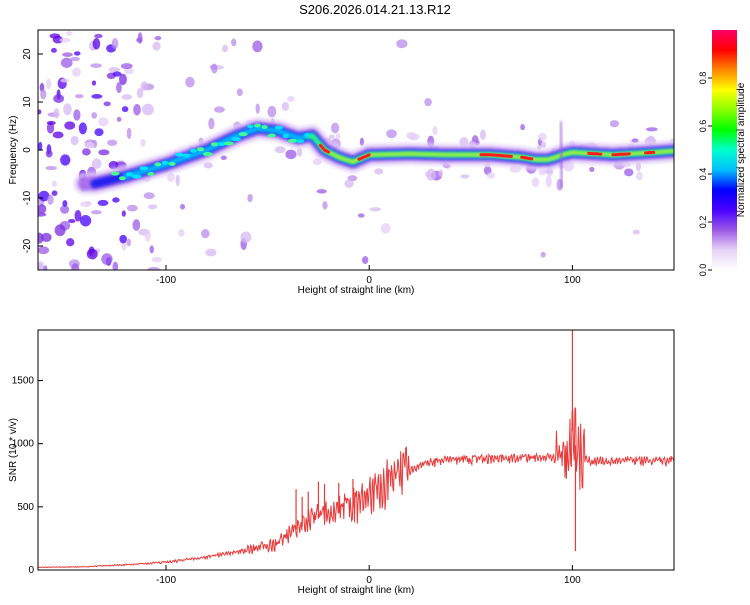 The width and height of the screenshot is (750, 605). What do you see at coordinates (166, 280) in the screenshot?
I see `x-tick-label: -100` at bounding box center [166, 280].